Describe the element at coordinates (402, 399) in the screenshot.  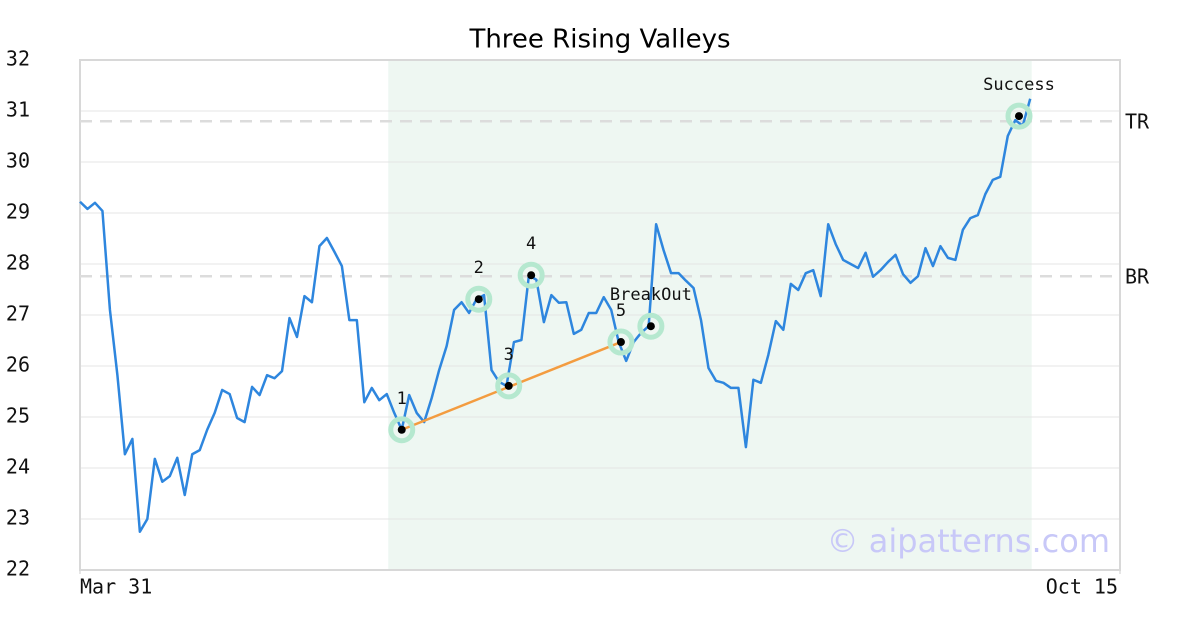
I see `point-label: 1` at that location.